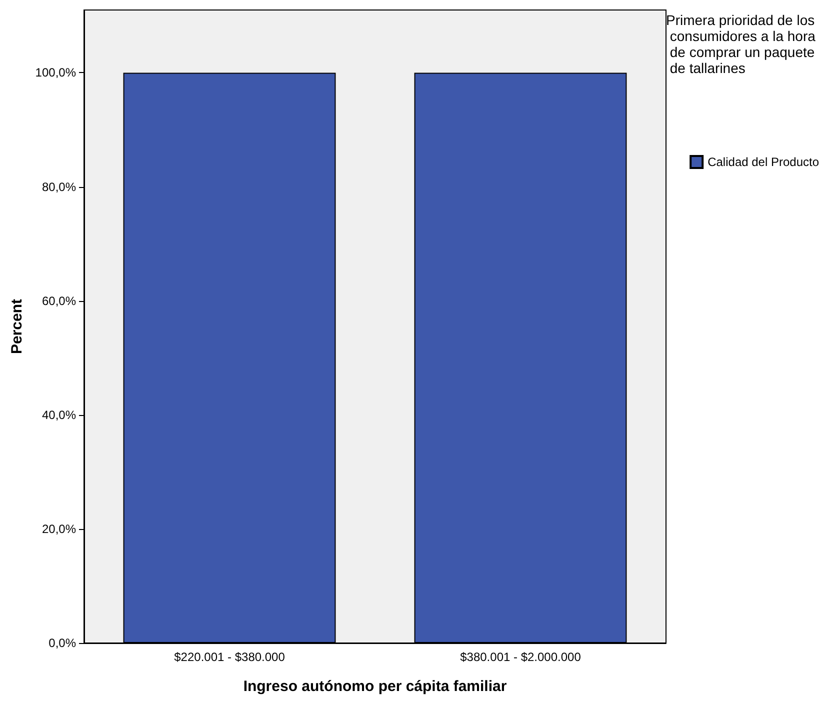 This screenshot has height=708, width=832. What do you see at coordinates (59, 301) in the screenshot?
I see `y-tick-label: 60,0%` at bounding box center [59, 301].